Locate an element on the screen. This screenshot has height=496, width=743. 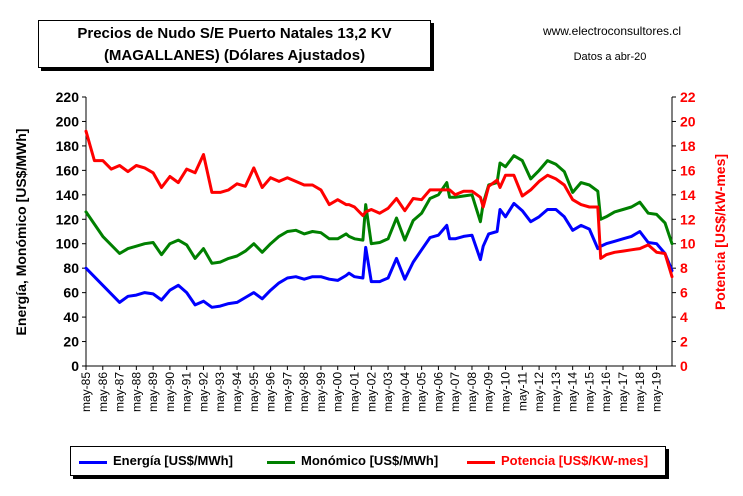
y-tick-label-left: 60 is located at coordinates (71, 293).